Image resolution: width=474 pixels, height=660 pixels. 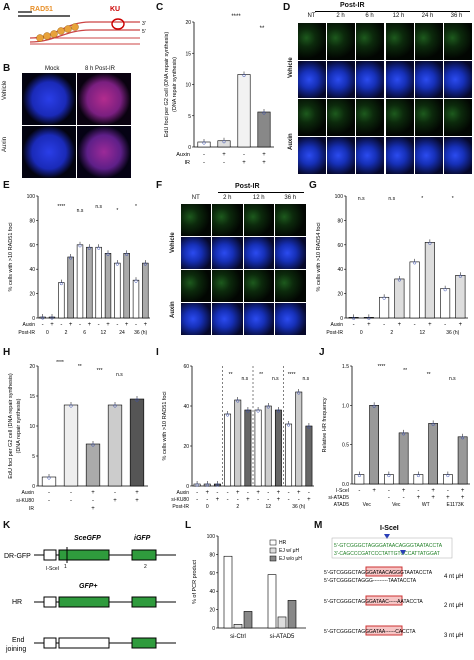 What do you see at coordinates (7, 7) in the screenshot?
I see `panel-label-a: A` at bounding box center [7, 7].